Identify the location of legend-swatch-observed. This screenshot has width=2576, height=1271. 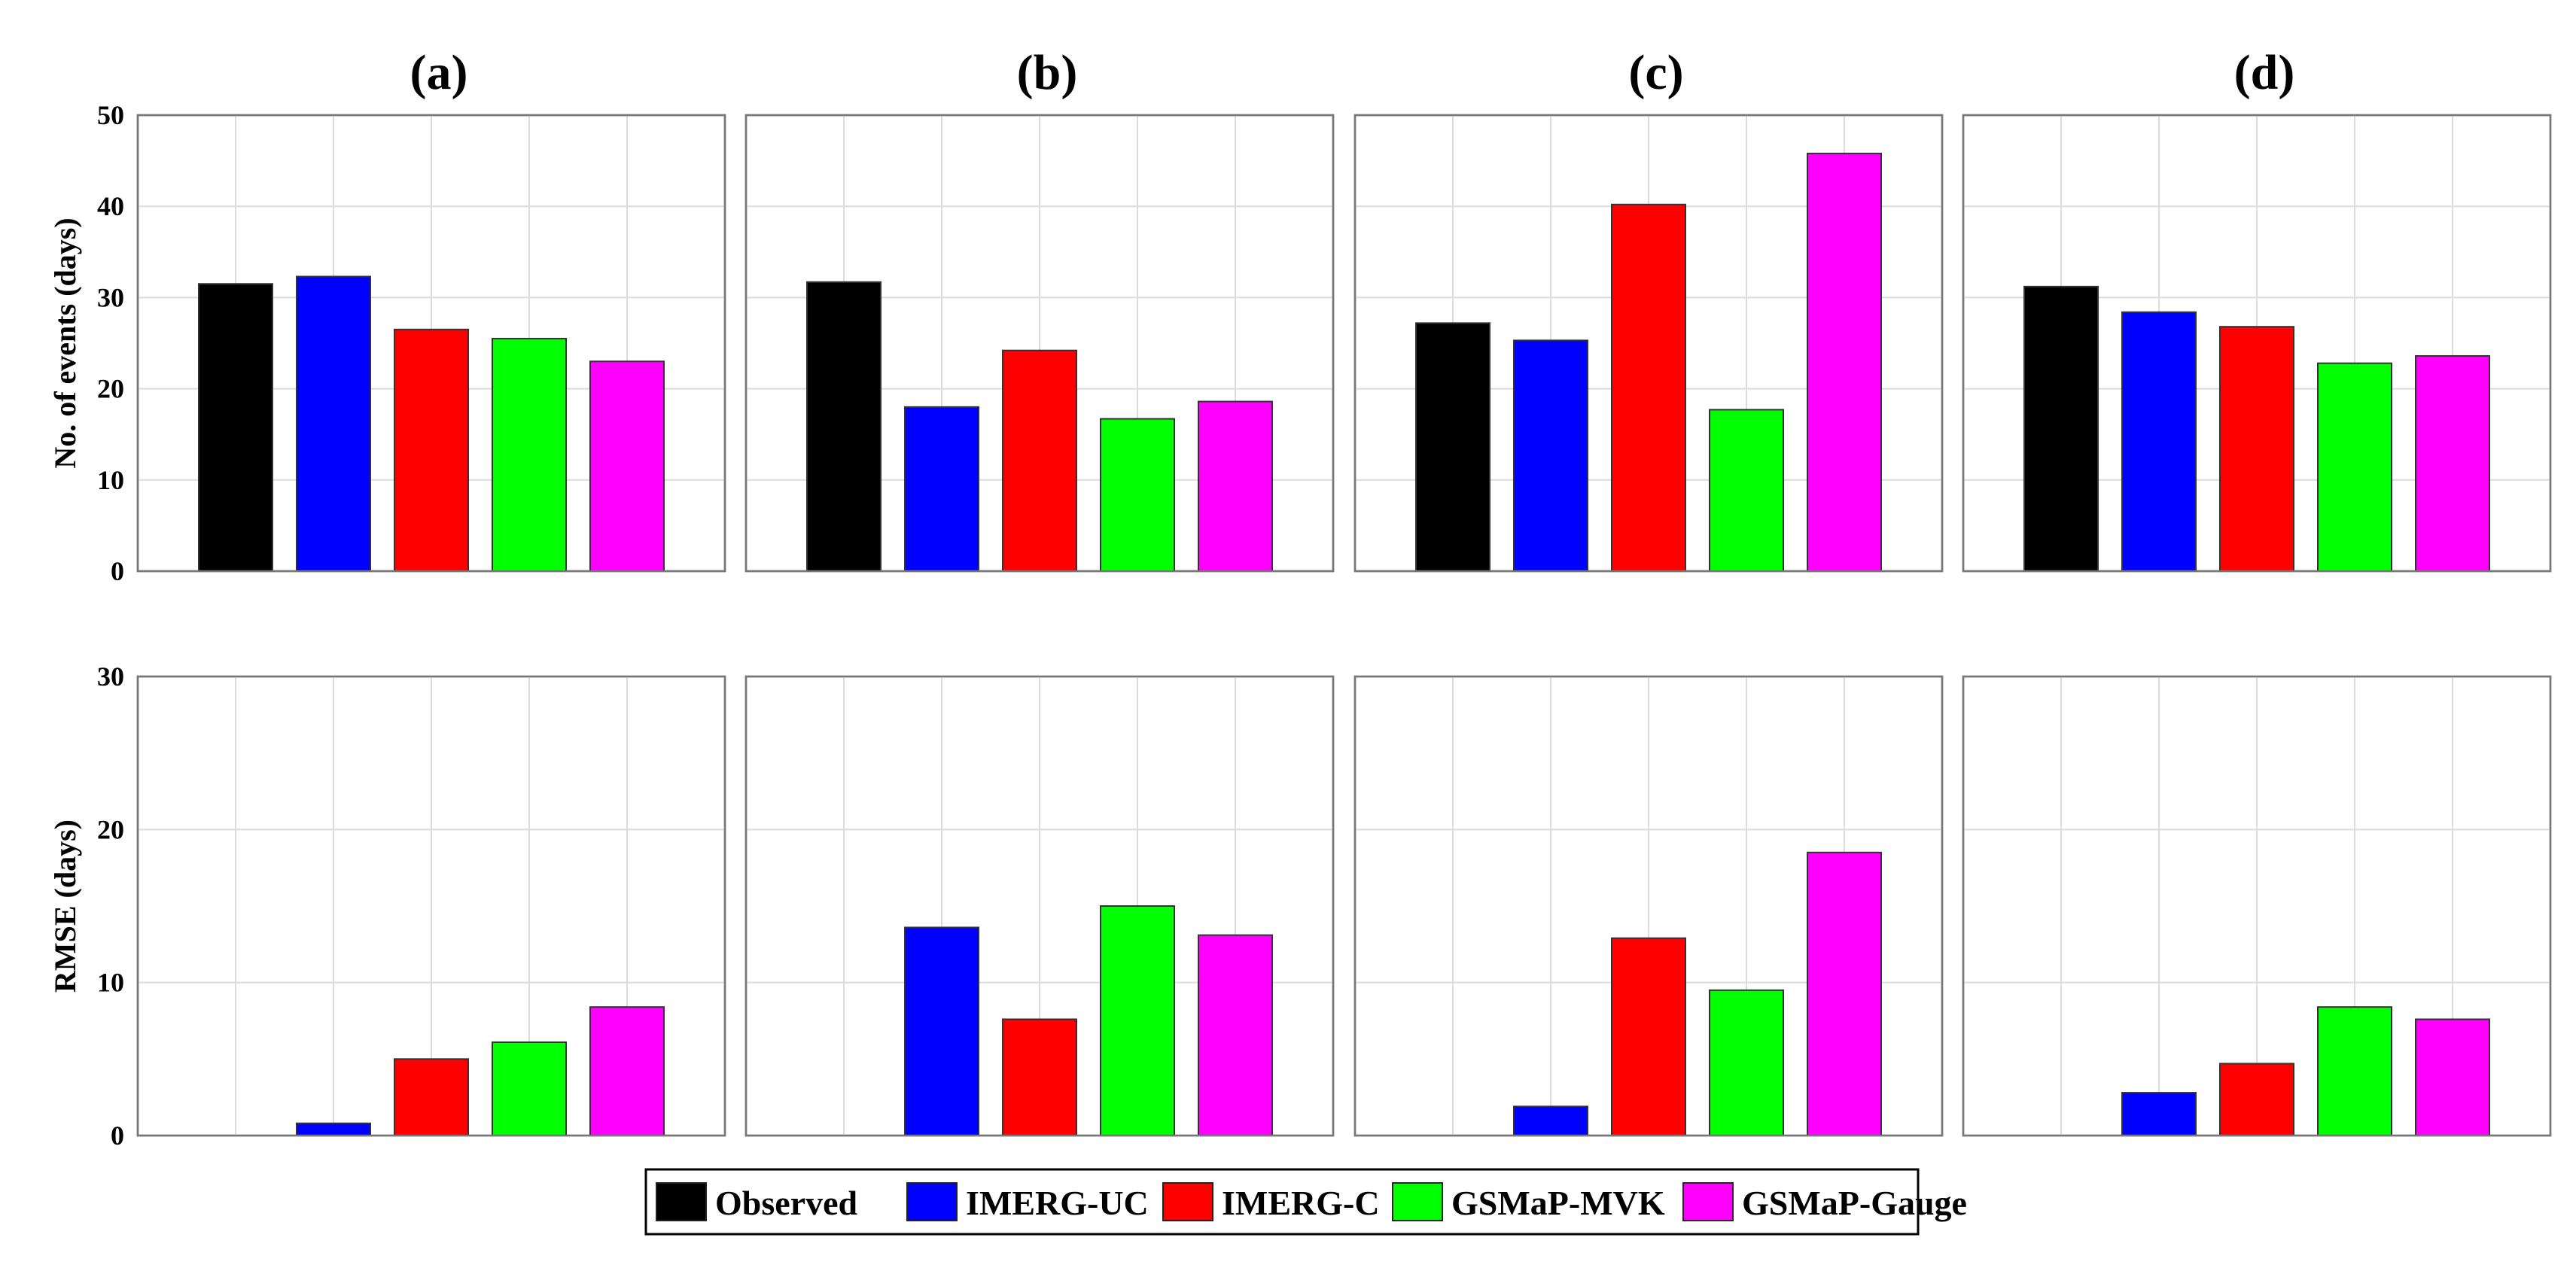
(682, 1201).